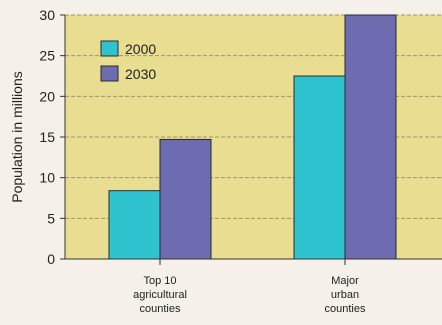 The image size is (442, 325). I want to click on legend-swatch-2000, so click(109, 48).